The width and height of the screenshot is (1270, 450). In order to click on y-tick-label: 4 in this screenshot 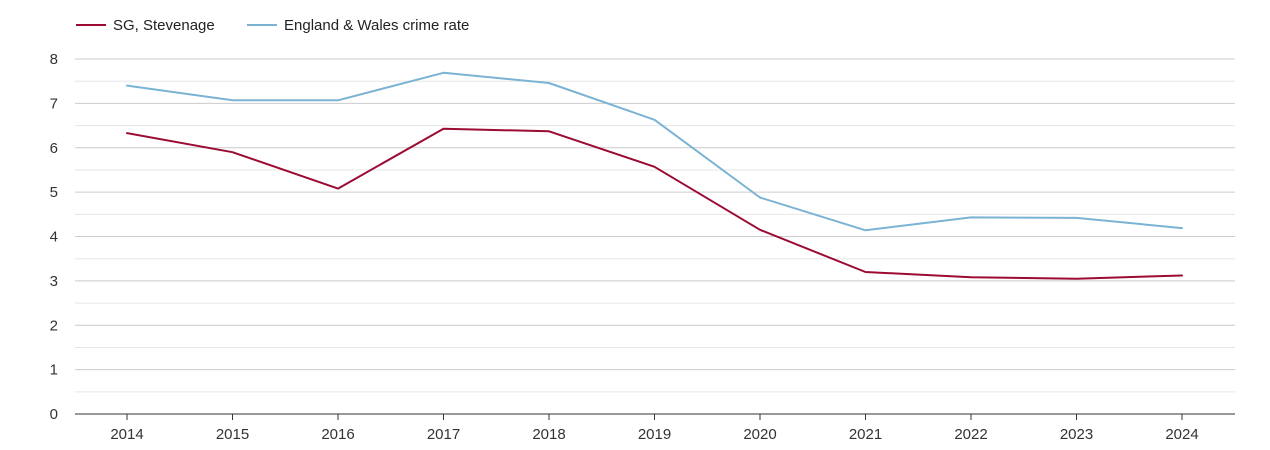, I will do `click(54, 237)`.